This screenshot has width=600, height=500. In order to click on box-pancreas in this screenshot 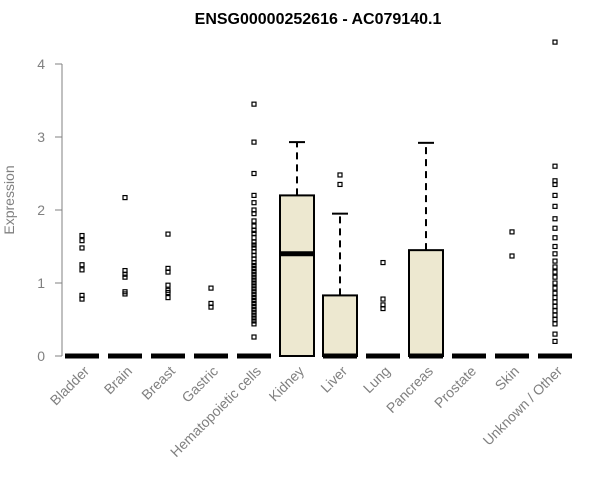, I will do `click(426, 250)`.